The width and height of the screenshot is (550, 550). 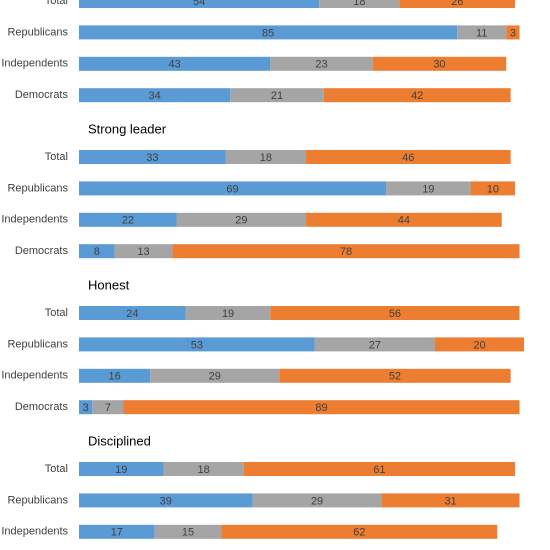 I want to click on value-label: 30, so click(x=439, y=65).